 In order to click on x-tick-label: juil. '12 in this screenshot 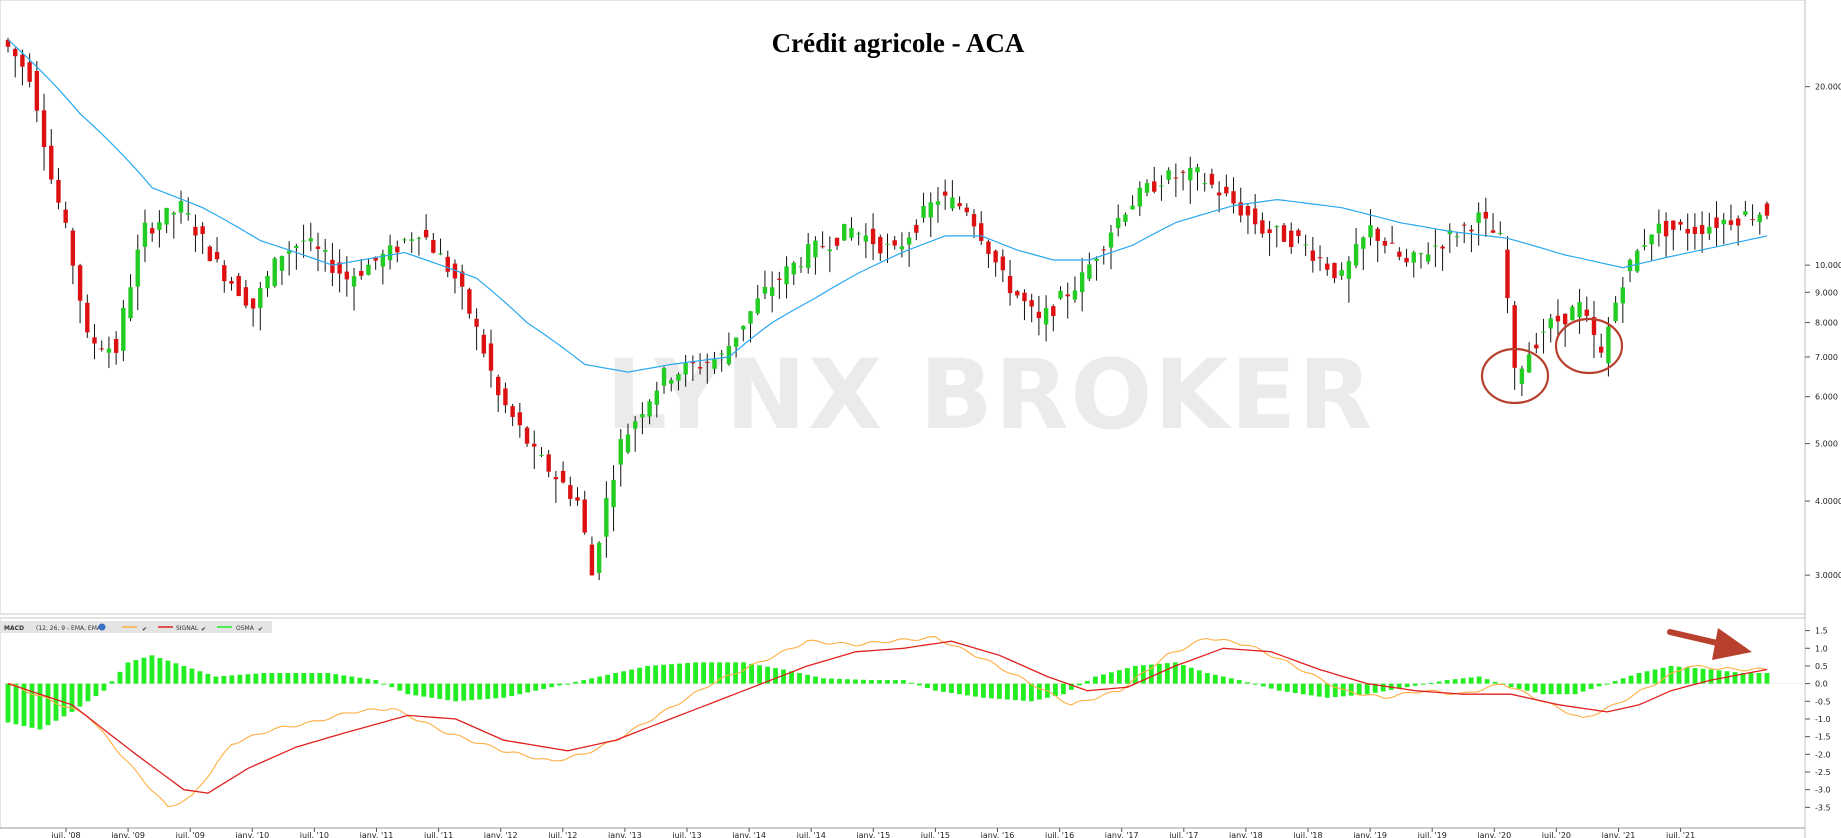, I will do `click(562, 834)`.